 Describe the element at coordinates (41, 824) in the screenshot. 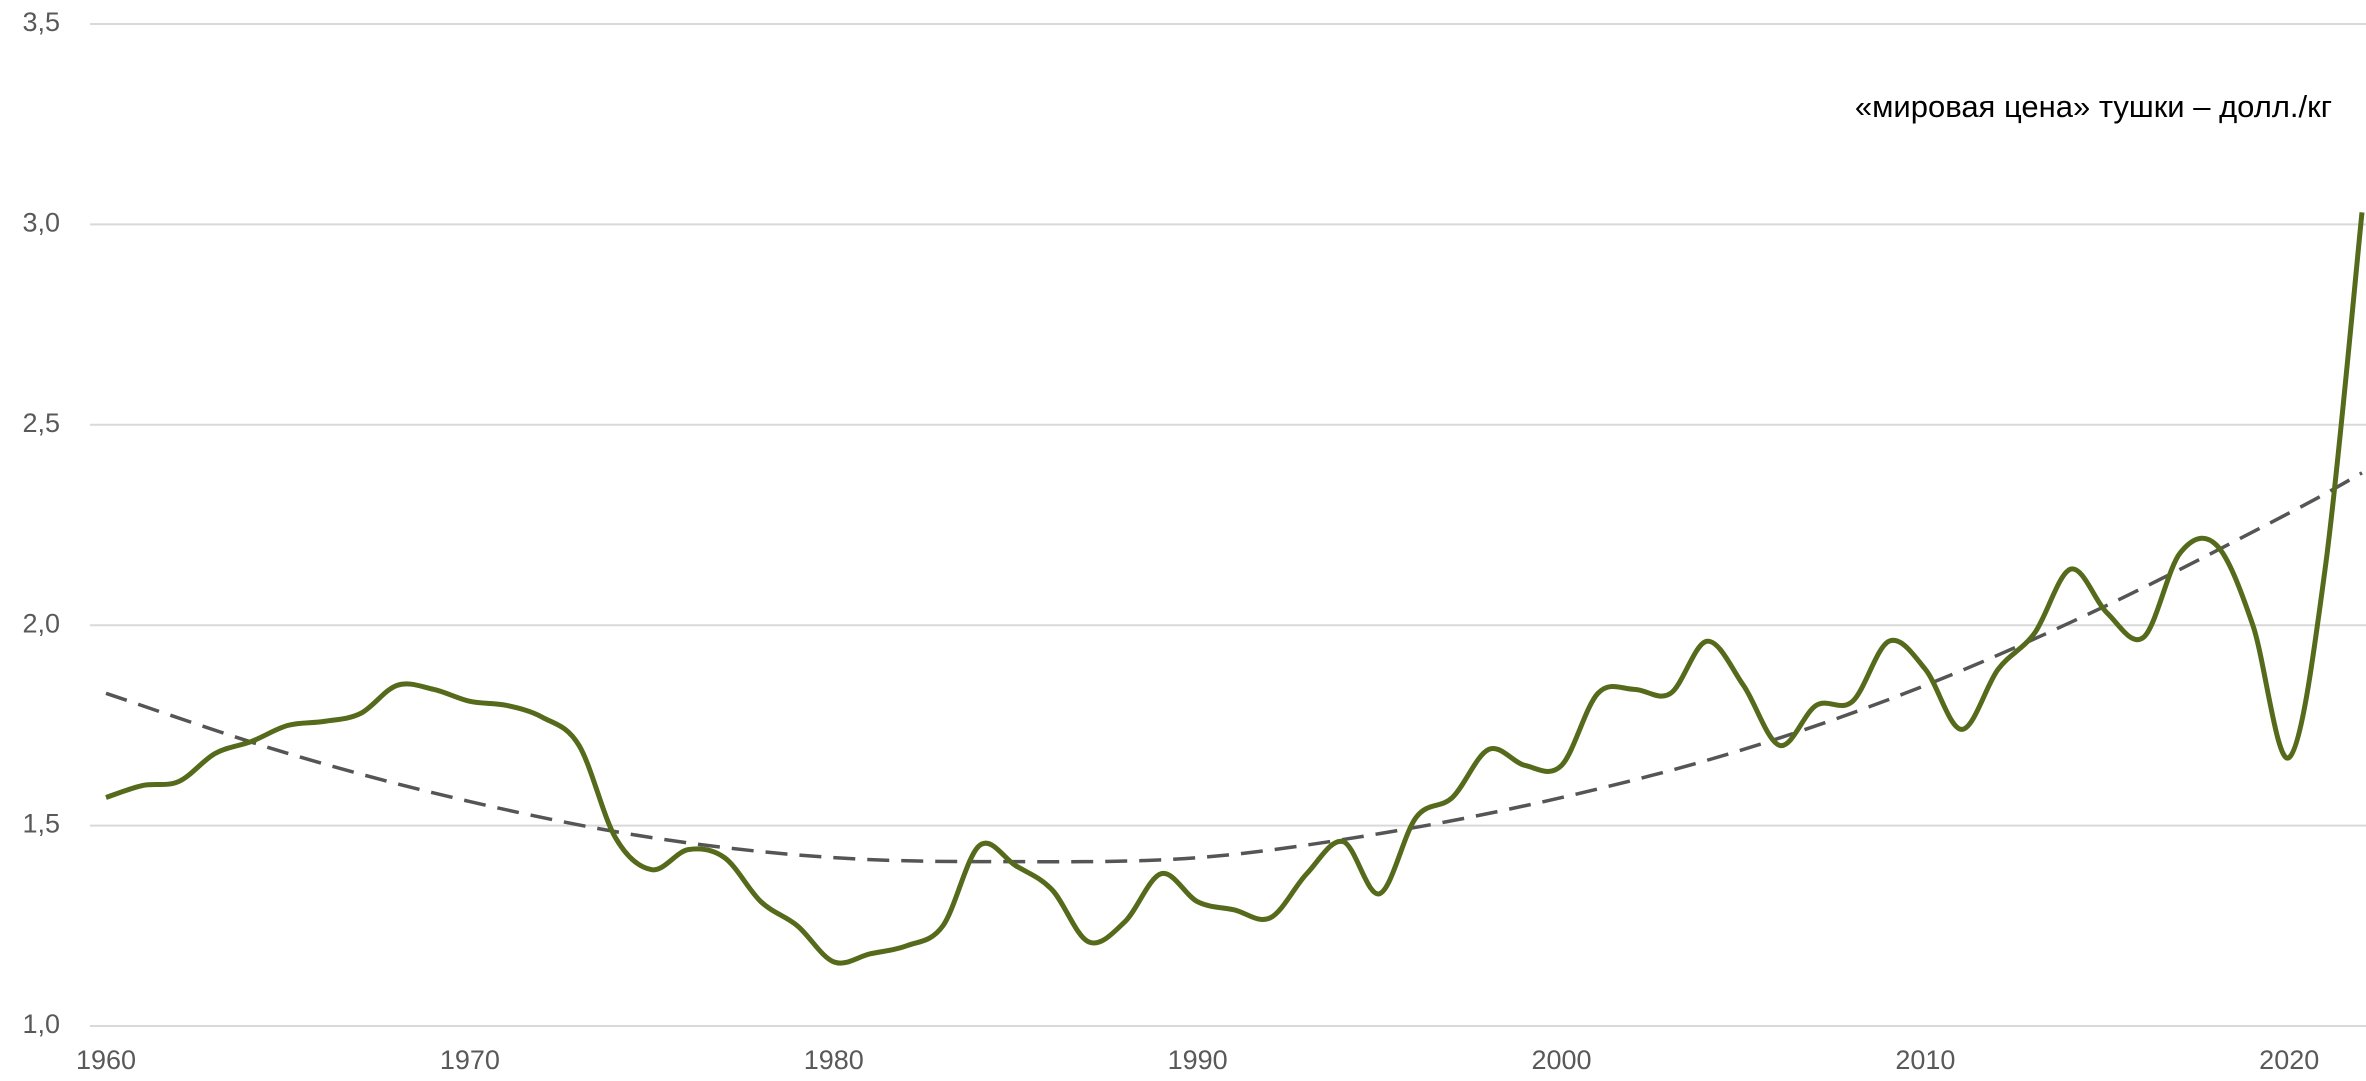

I see `y-tick-label: 1,5` at that location.